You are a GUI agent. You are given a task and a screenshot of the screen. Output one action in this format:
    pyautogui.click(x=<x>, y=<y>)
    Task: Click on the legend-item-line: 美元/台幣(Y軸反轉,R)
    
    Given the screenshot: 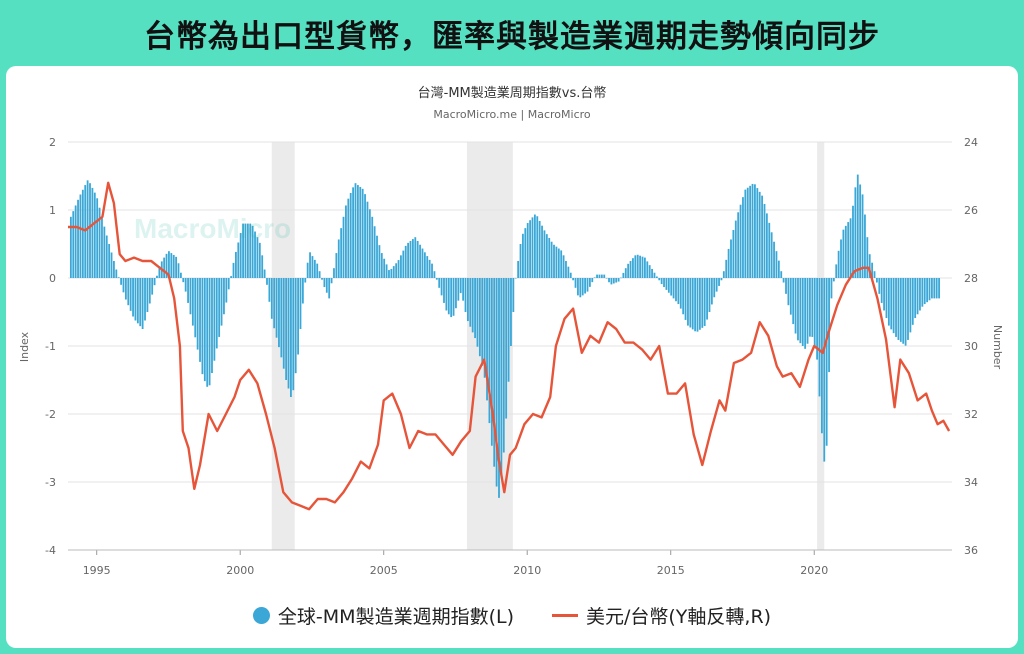 What is the action you would take?
    pyautogui.click(x=661, y=615)
    